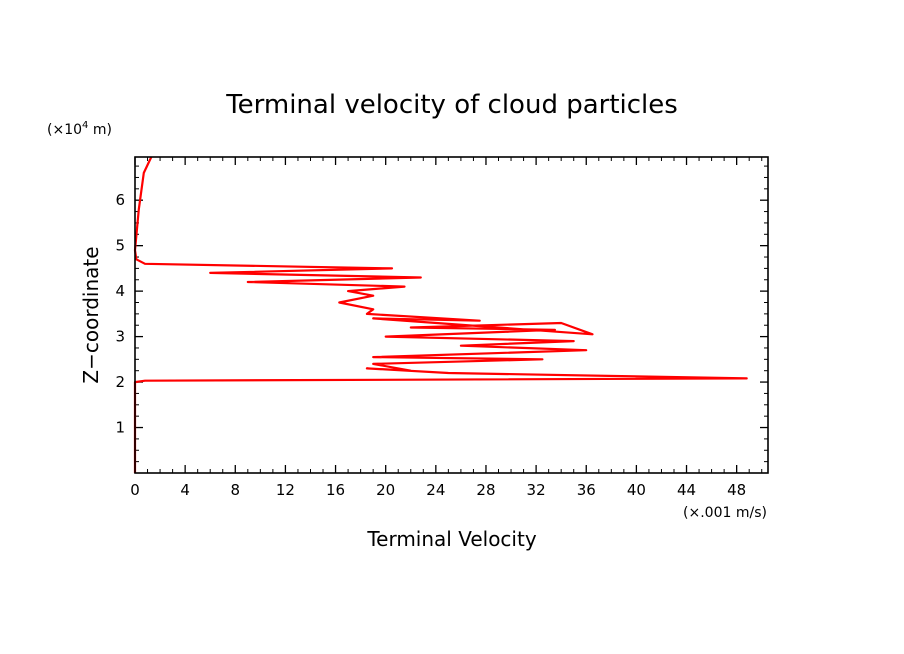  What do you see at coordinates (120, 291) in the screenshot?
I see `y-tick-label: 4` at bounding box center [120, 291].